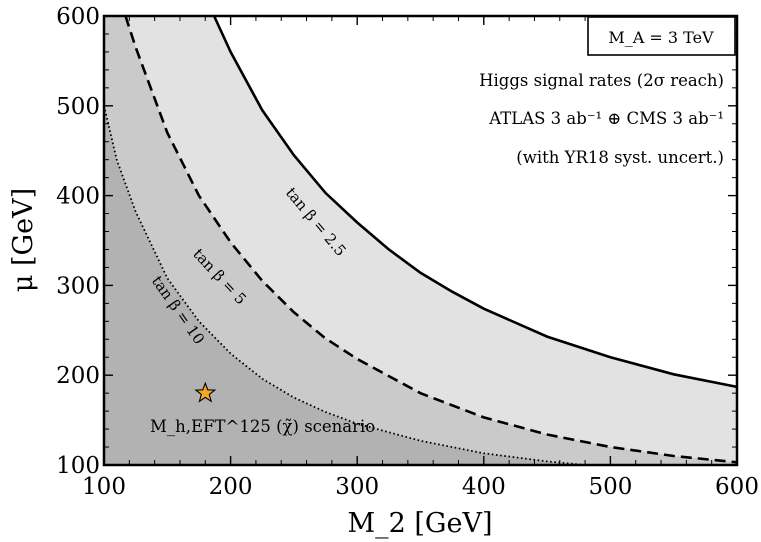 The height and width of the screenshot is (542, 761). What do you see at coordinates (78, 107) in the screenshot?
I see `y-tick-label: 500` at bounding box center [78, 107].